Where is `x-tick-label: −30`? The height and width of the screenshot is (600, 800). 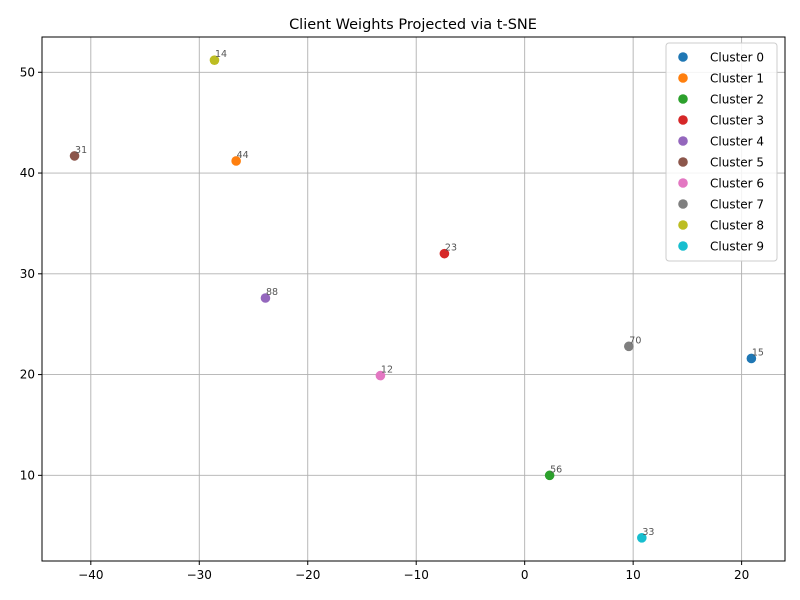 x-tick-label: −30 is located at coordinates (199, 575).